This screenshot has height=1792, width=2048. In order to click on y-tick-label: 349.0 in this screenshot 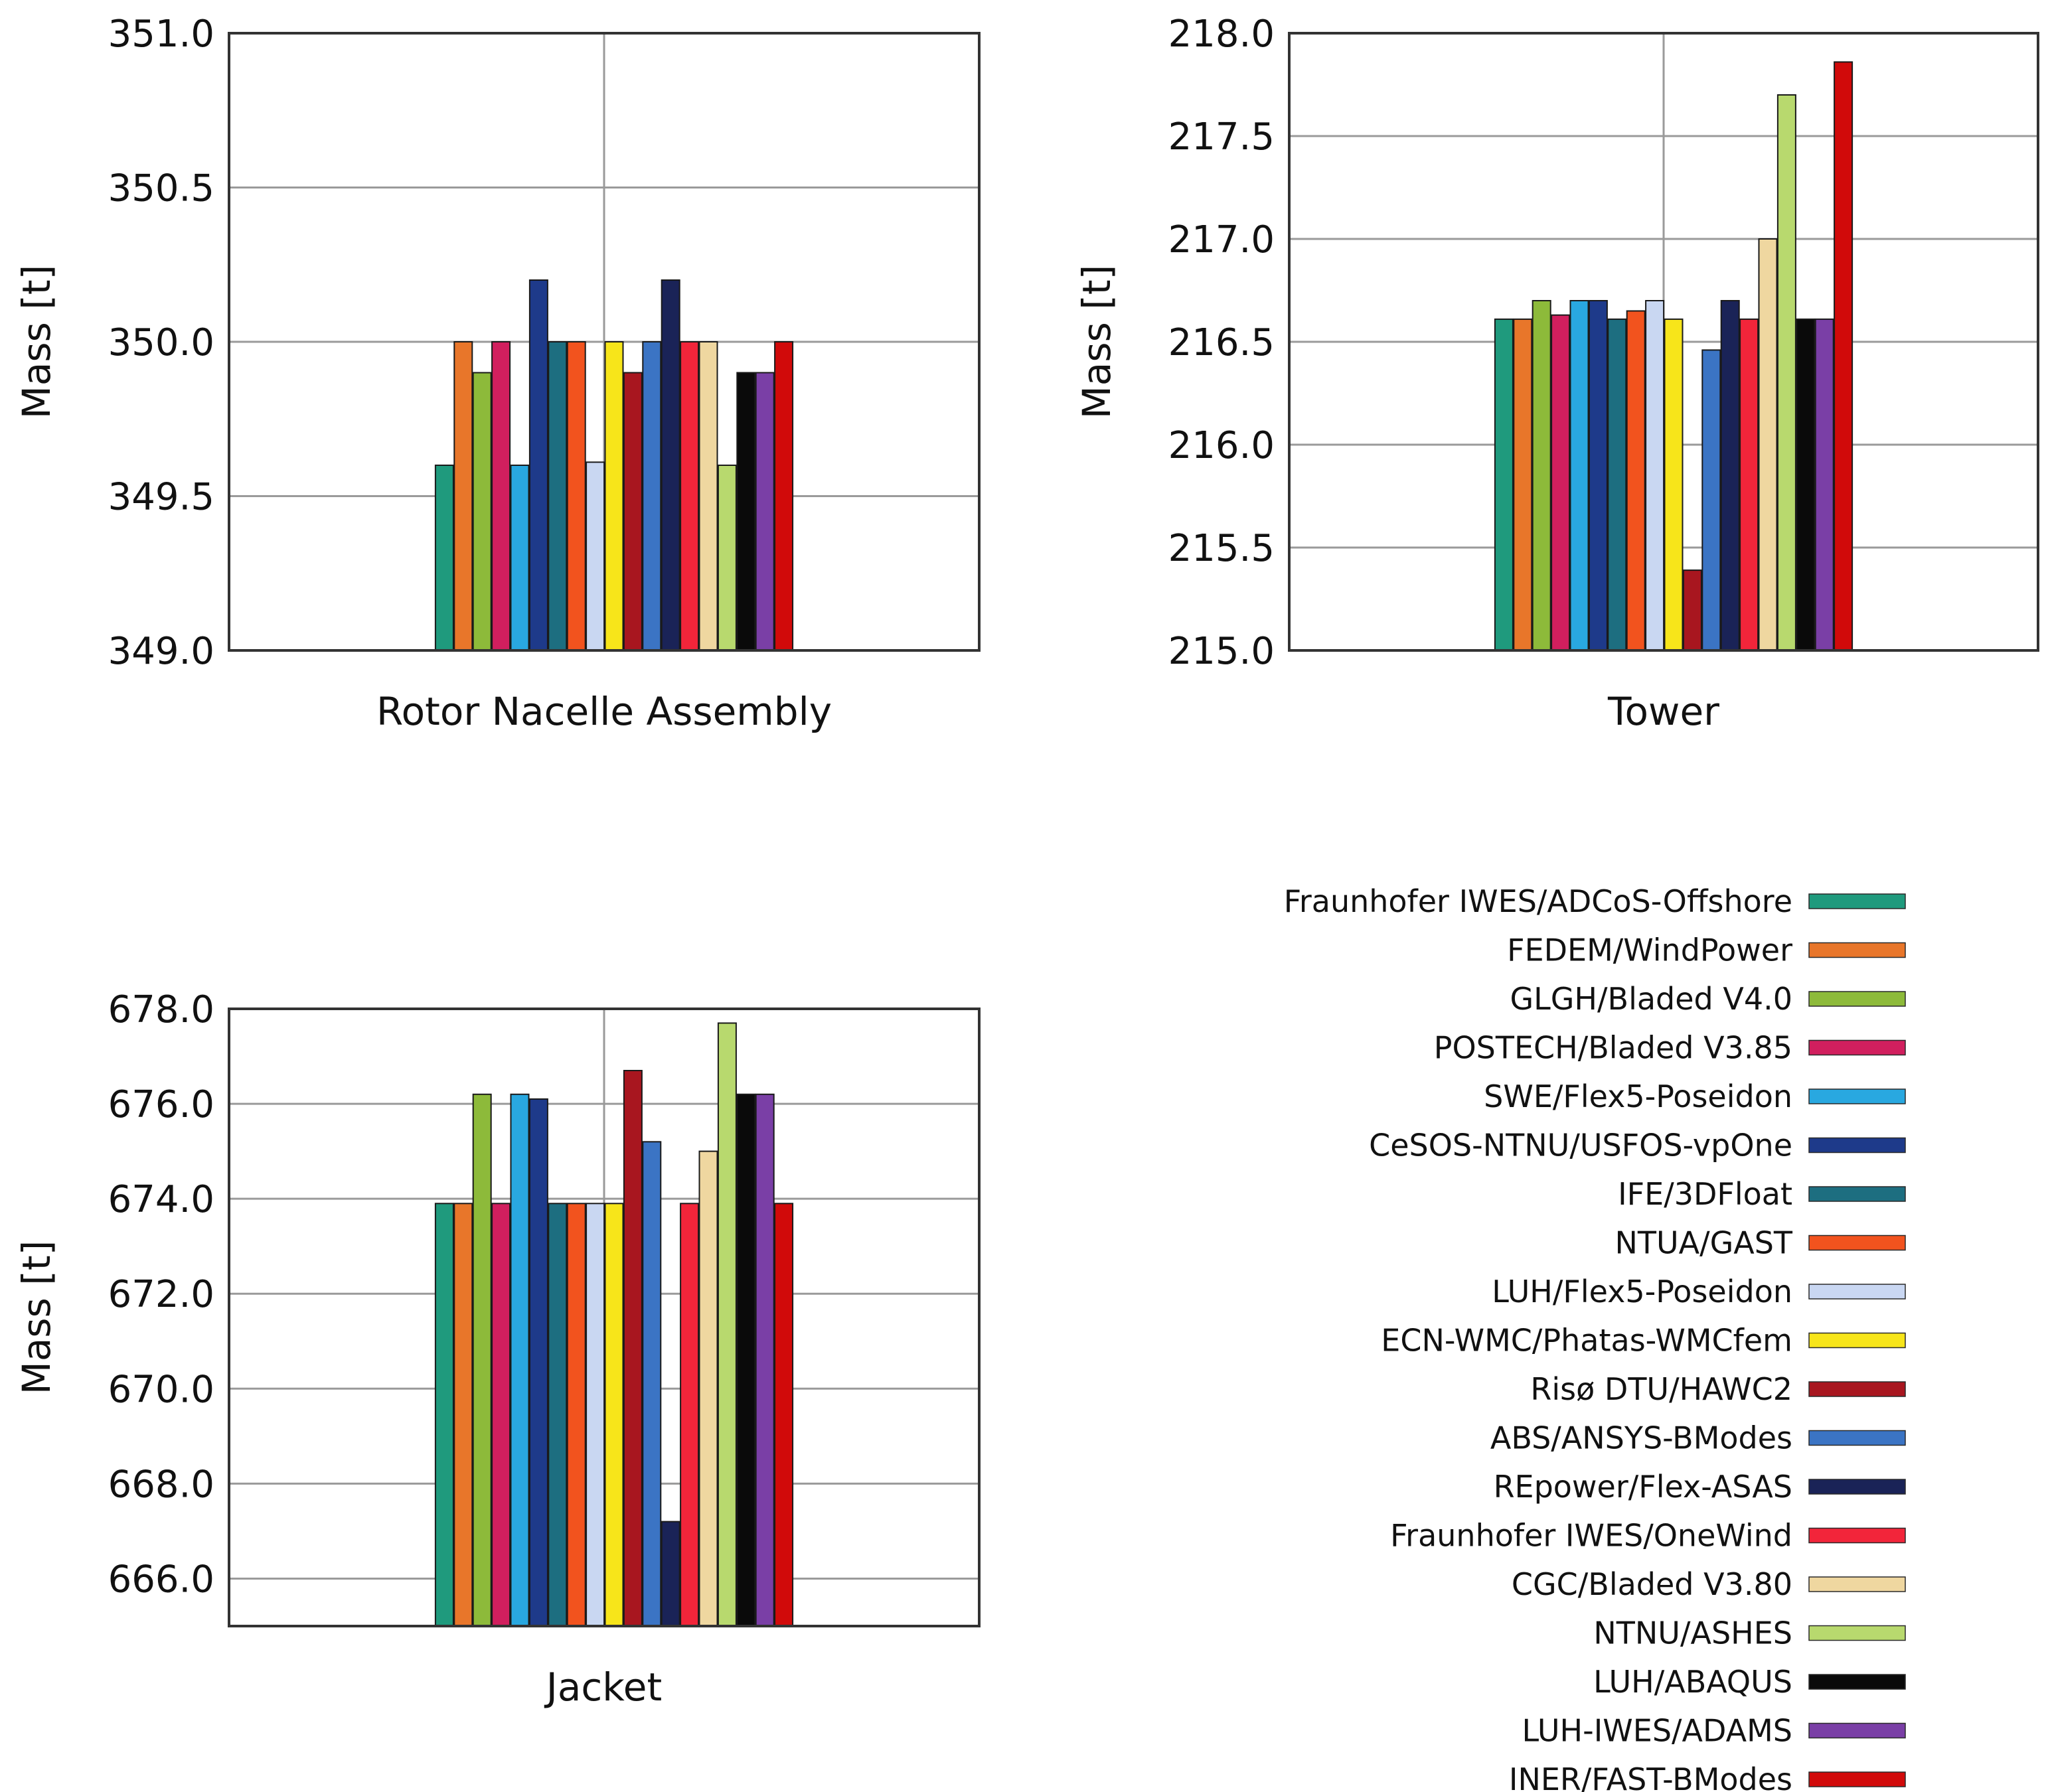, I will do `click(161, 651)`.